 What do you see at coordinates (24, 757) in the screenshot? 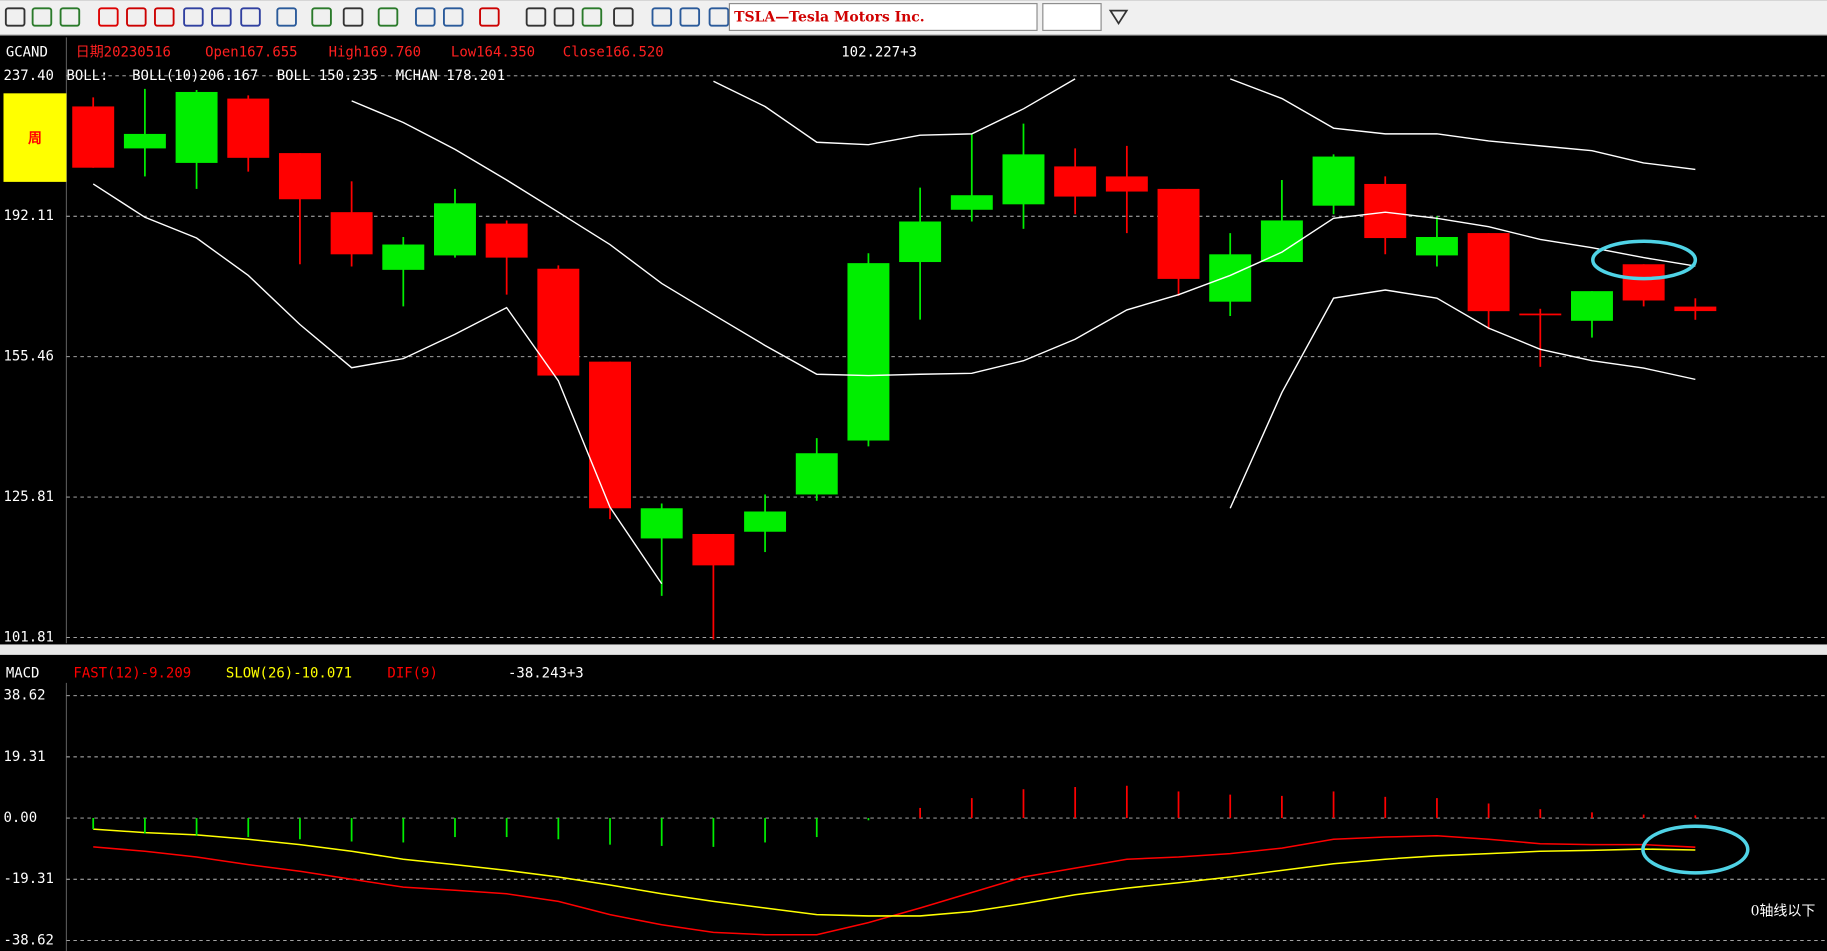
I see `y-tick-label: 19.31` at bounding box center [24, 757].